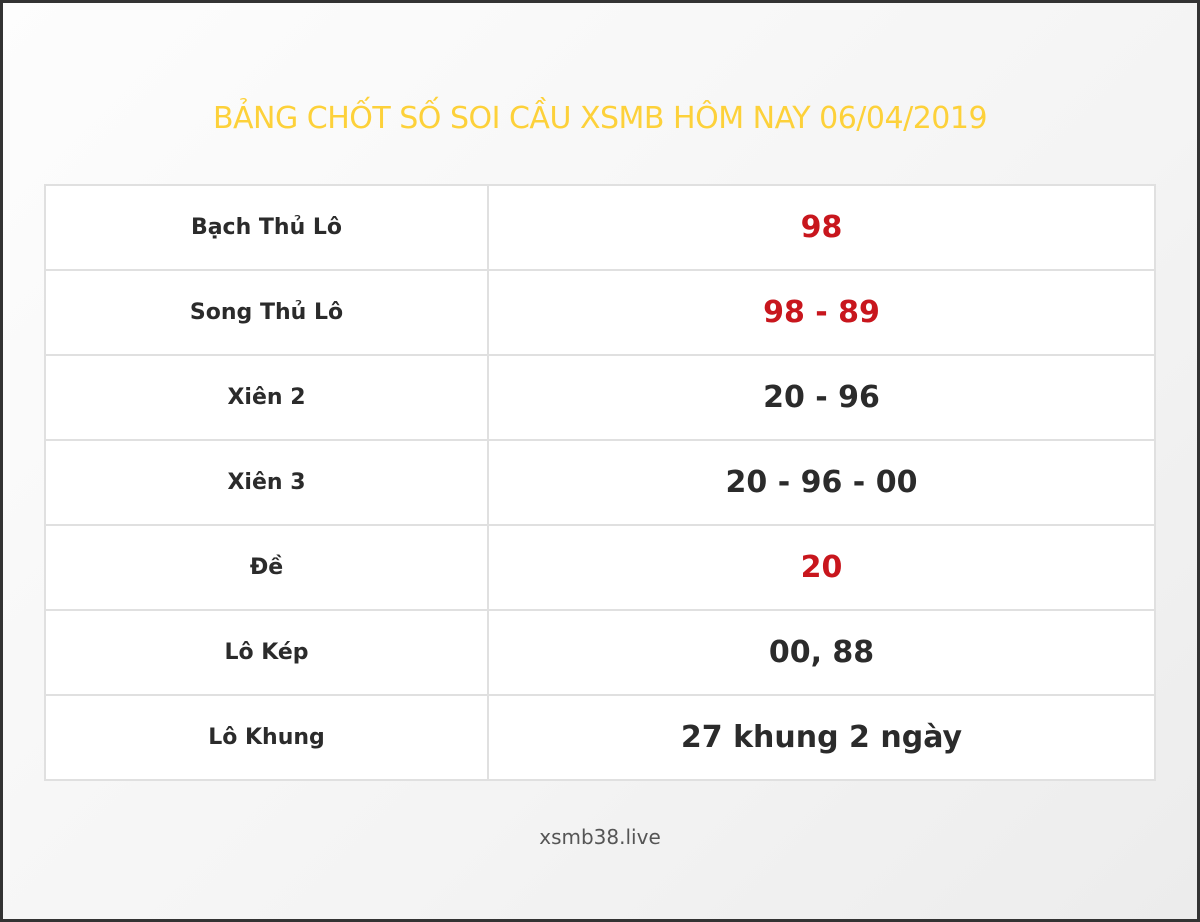 This screenshot has height=922, width=1200. What do you see at coordinates (821, 567) in the screenshot?
I see `row-value: 20` at bounding box center [821, 567].